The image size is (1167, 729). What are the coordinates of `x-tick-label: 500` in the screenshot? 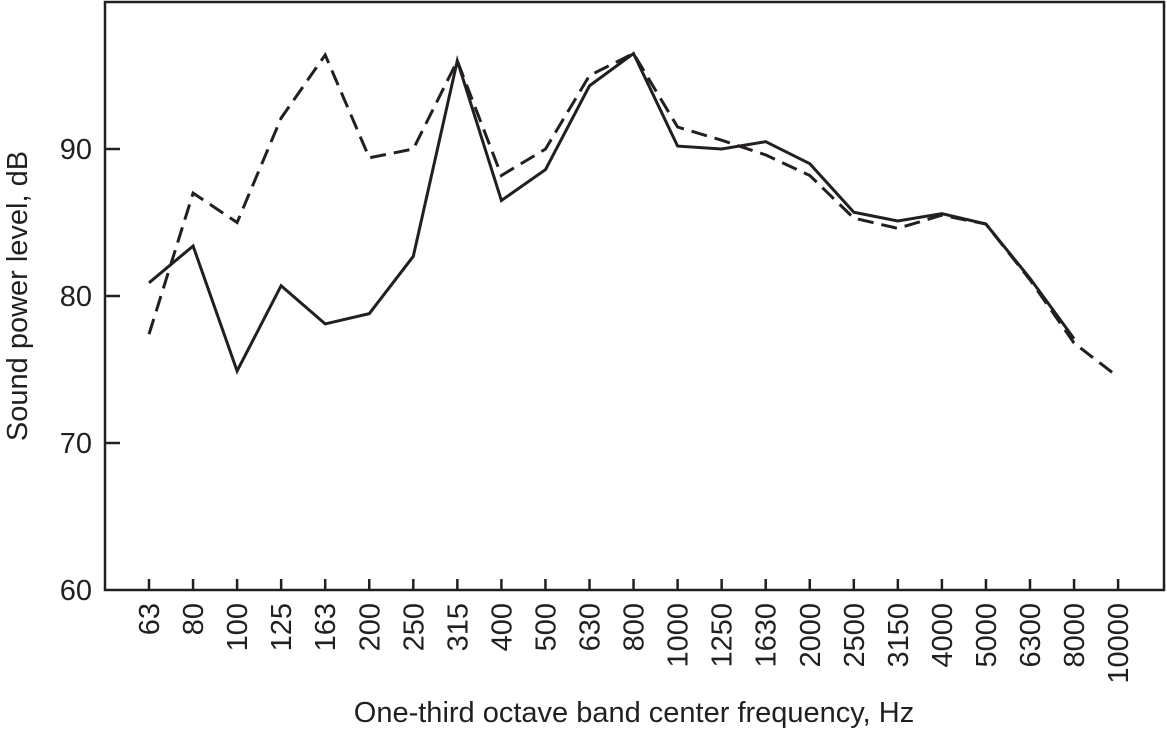 It's located at (546, 627).